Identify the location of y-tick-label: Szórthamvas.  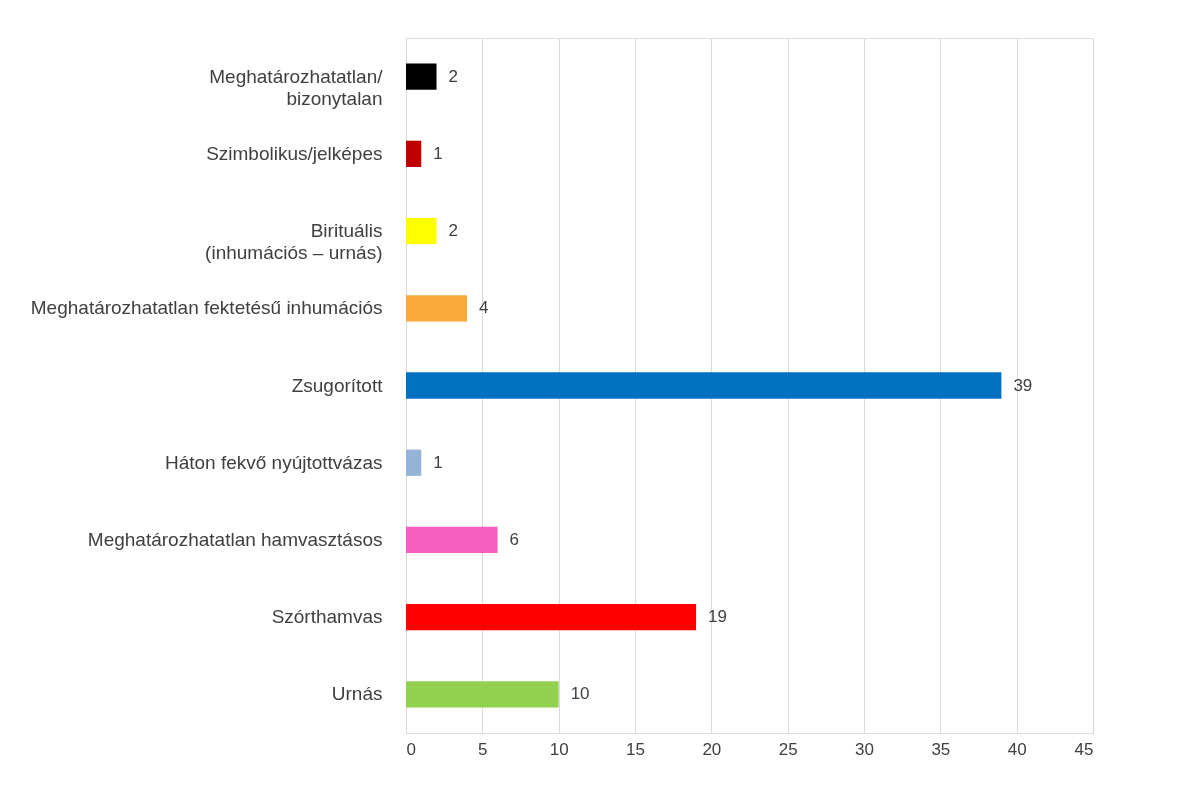
(327, 617).